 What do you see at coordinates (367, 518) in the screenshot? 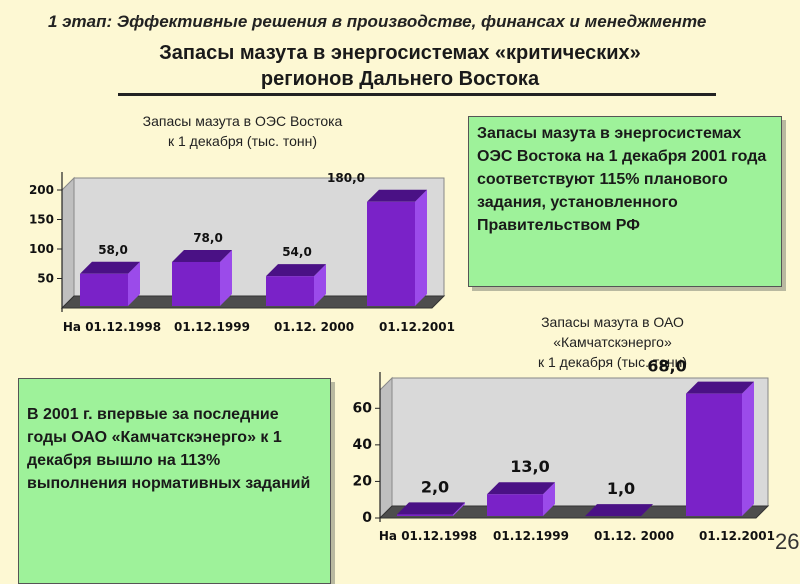
I see `kam-y-tick-label: 0` at bounding box center [367, 518].